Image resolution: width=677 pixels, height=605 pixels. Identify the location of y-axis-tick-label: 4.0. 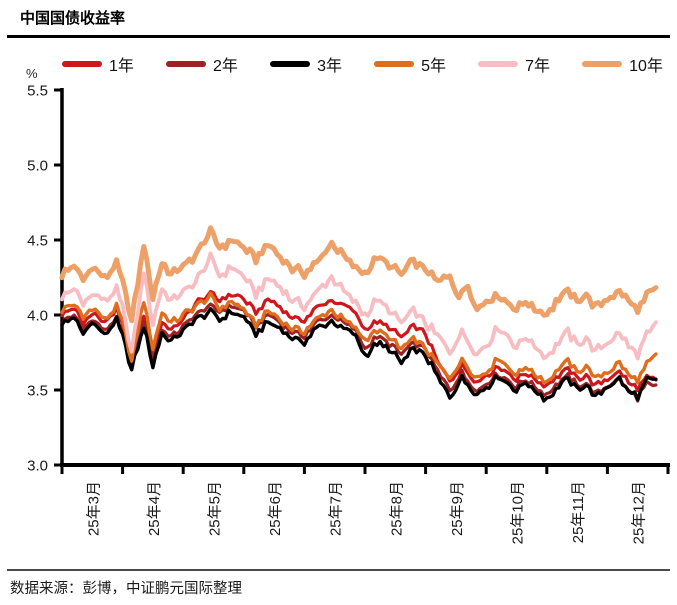
(37, 316).